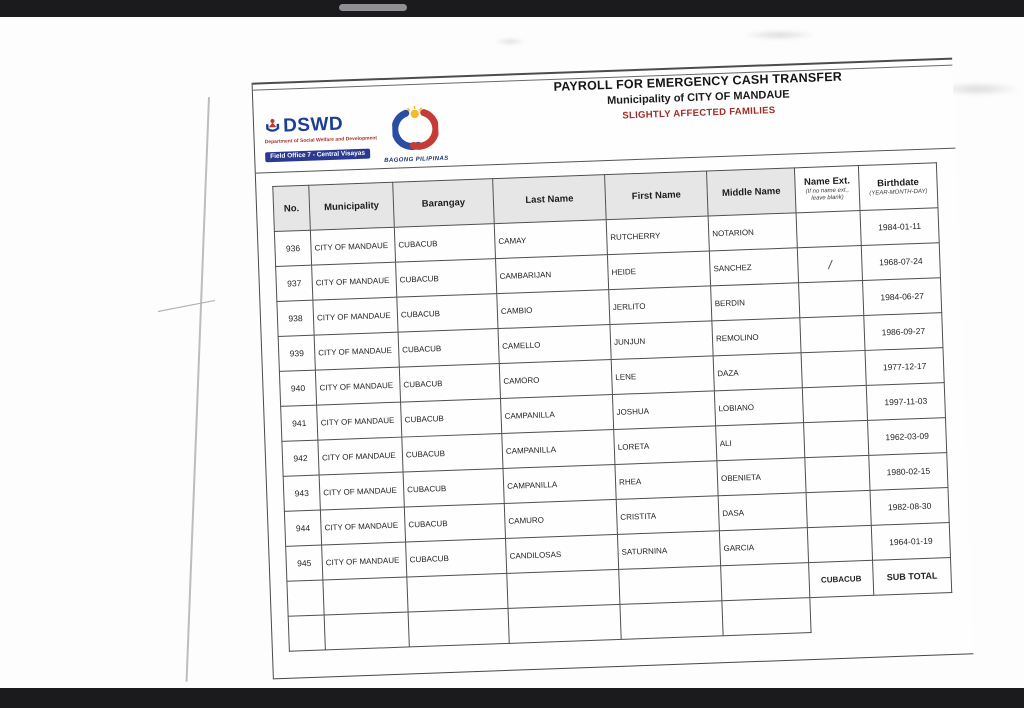  What do you see at coordinates (273, 125) in the screenshot?
I see `dswd-emblem-icon` at bounding box center [273, 125].